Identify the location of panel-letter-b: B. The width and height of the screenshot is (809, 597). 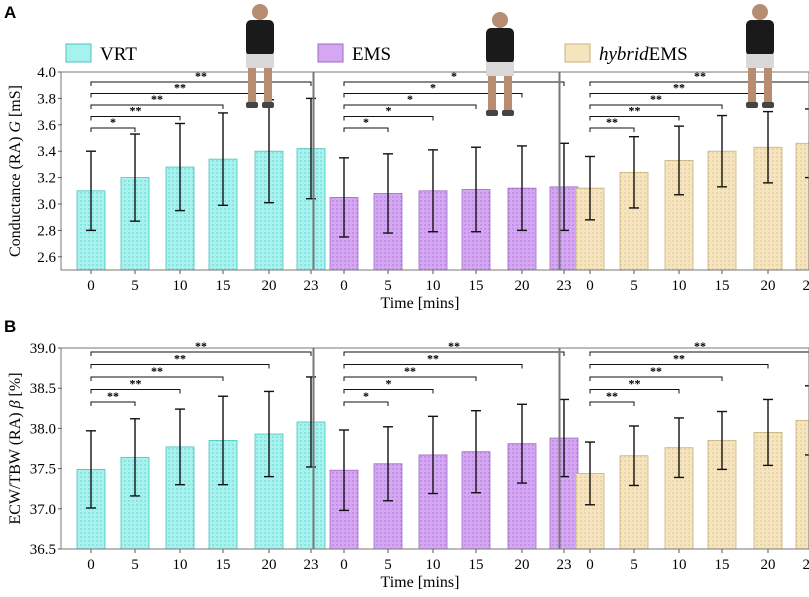
(10, 326).